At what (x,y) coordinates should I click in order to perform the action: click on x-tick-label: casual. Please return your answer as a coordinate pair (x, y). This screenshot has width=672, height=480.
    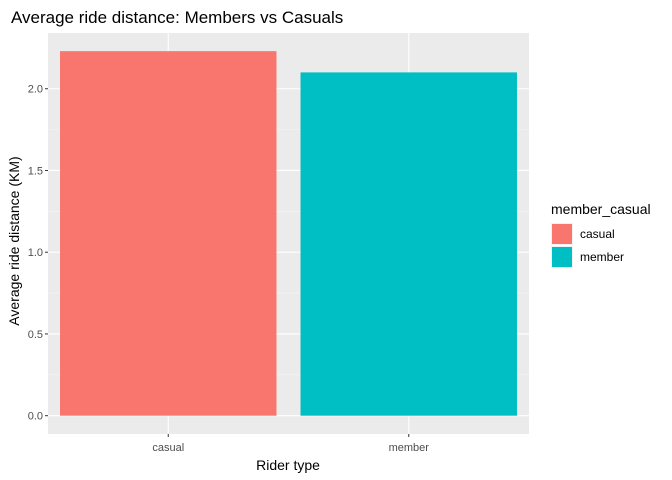
    Looking at the image, I should click on (168, 448).